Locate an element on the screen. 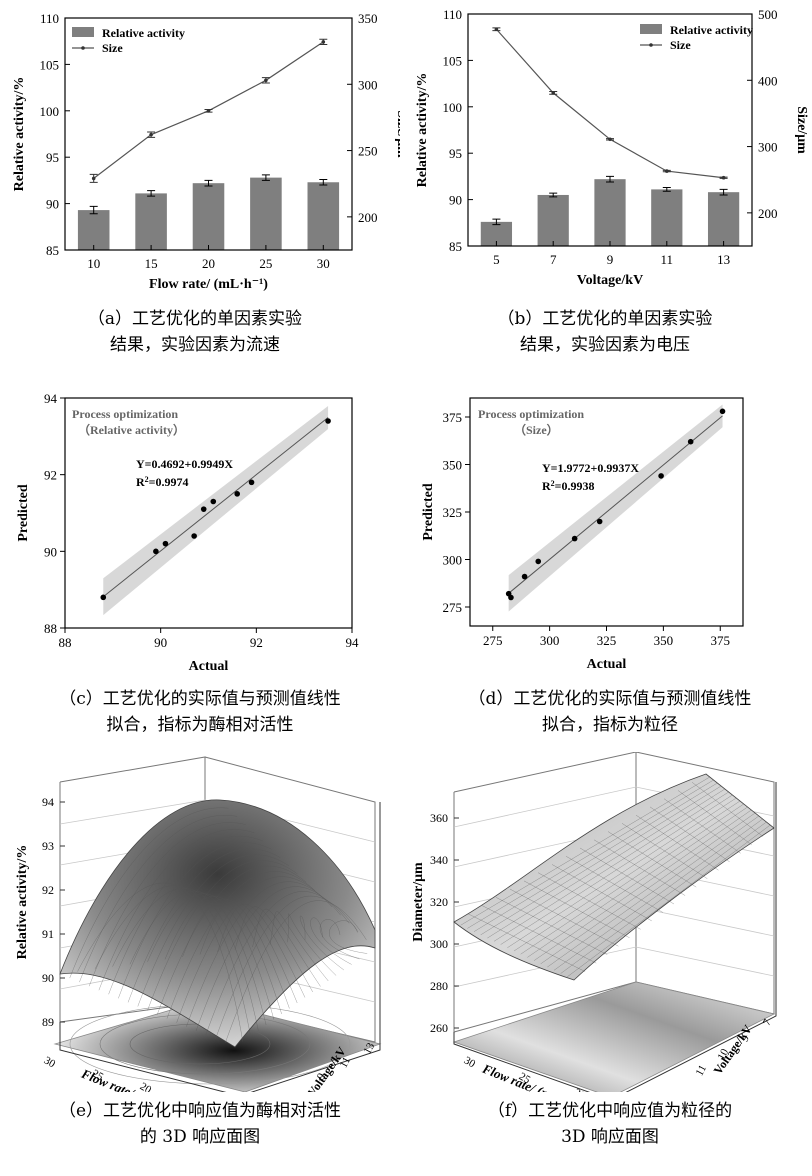  caption-c: （c）工艺优化的实际值与预测值线性 拟合，指标为酶相对活性 is located at coordinates (200, 712).